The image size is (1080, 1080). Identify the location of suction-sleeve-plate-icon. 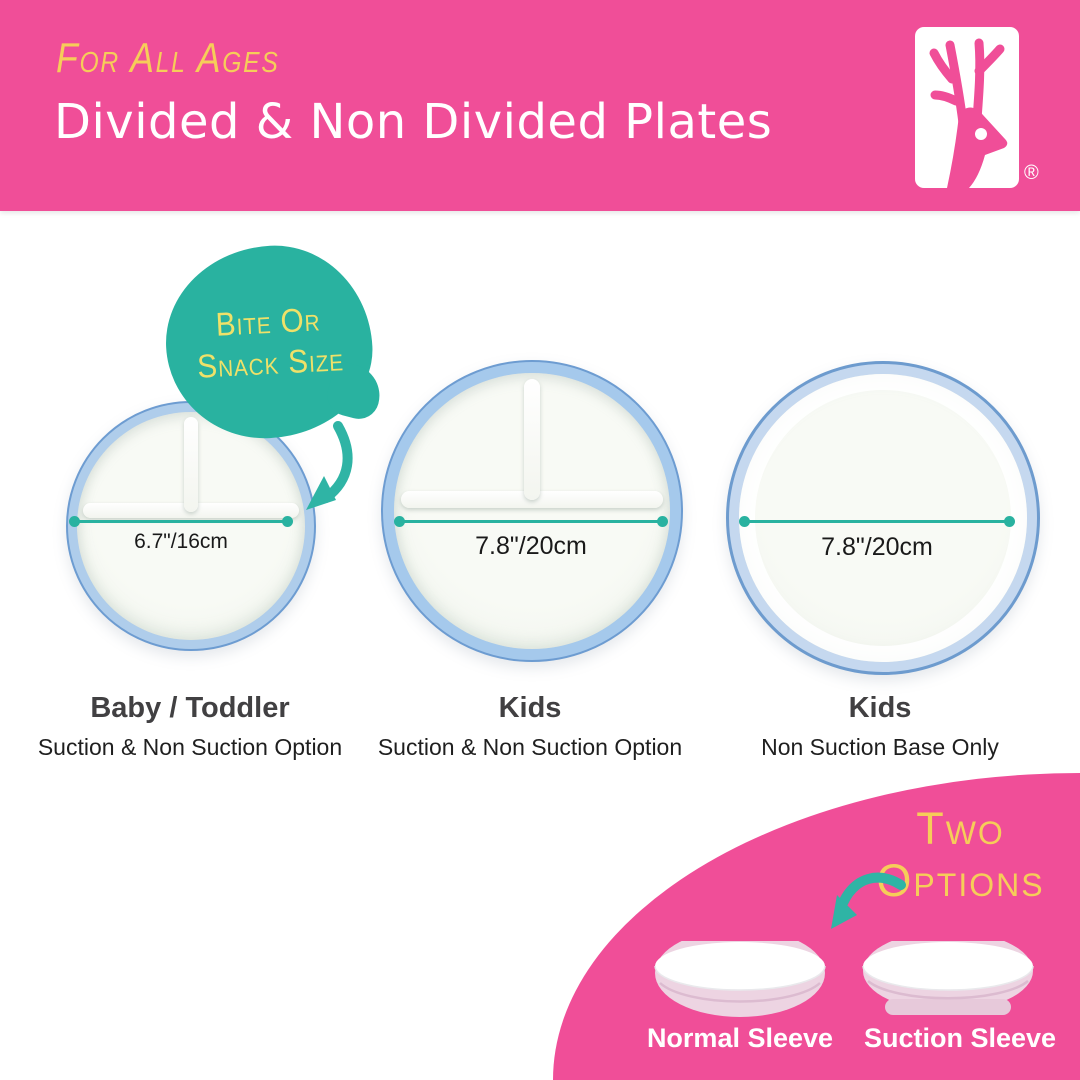
(948, 978).